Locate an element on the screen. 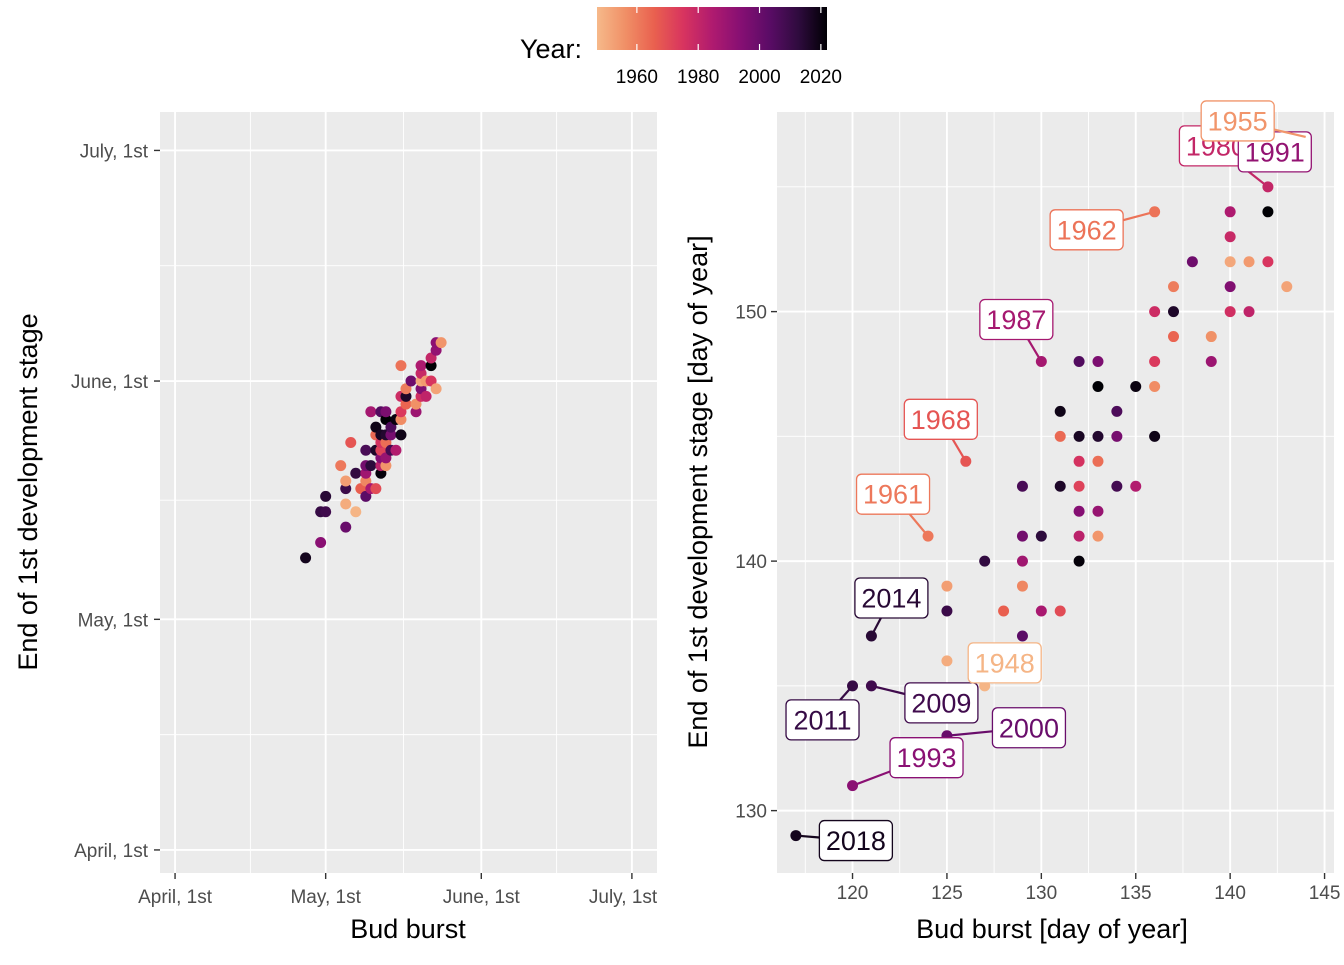 This screenshot has width=1344, height=965. x-tick-label: June, 1st is located at coordinates (482, 897).